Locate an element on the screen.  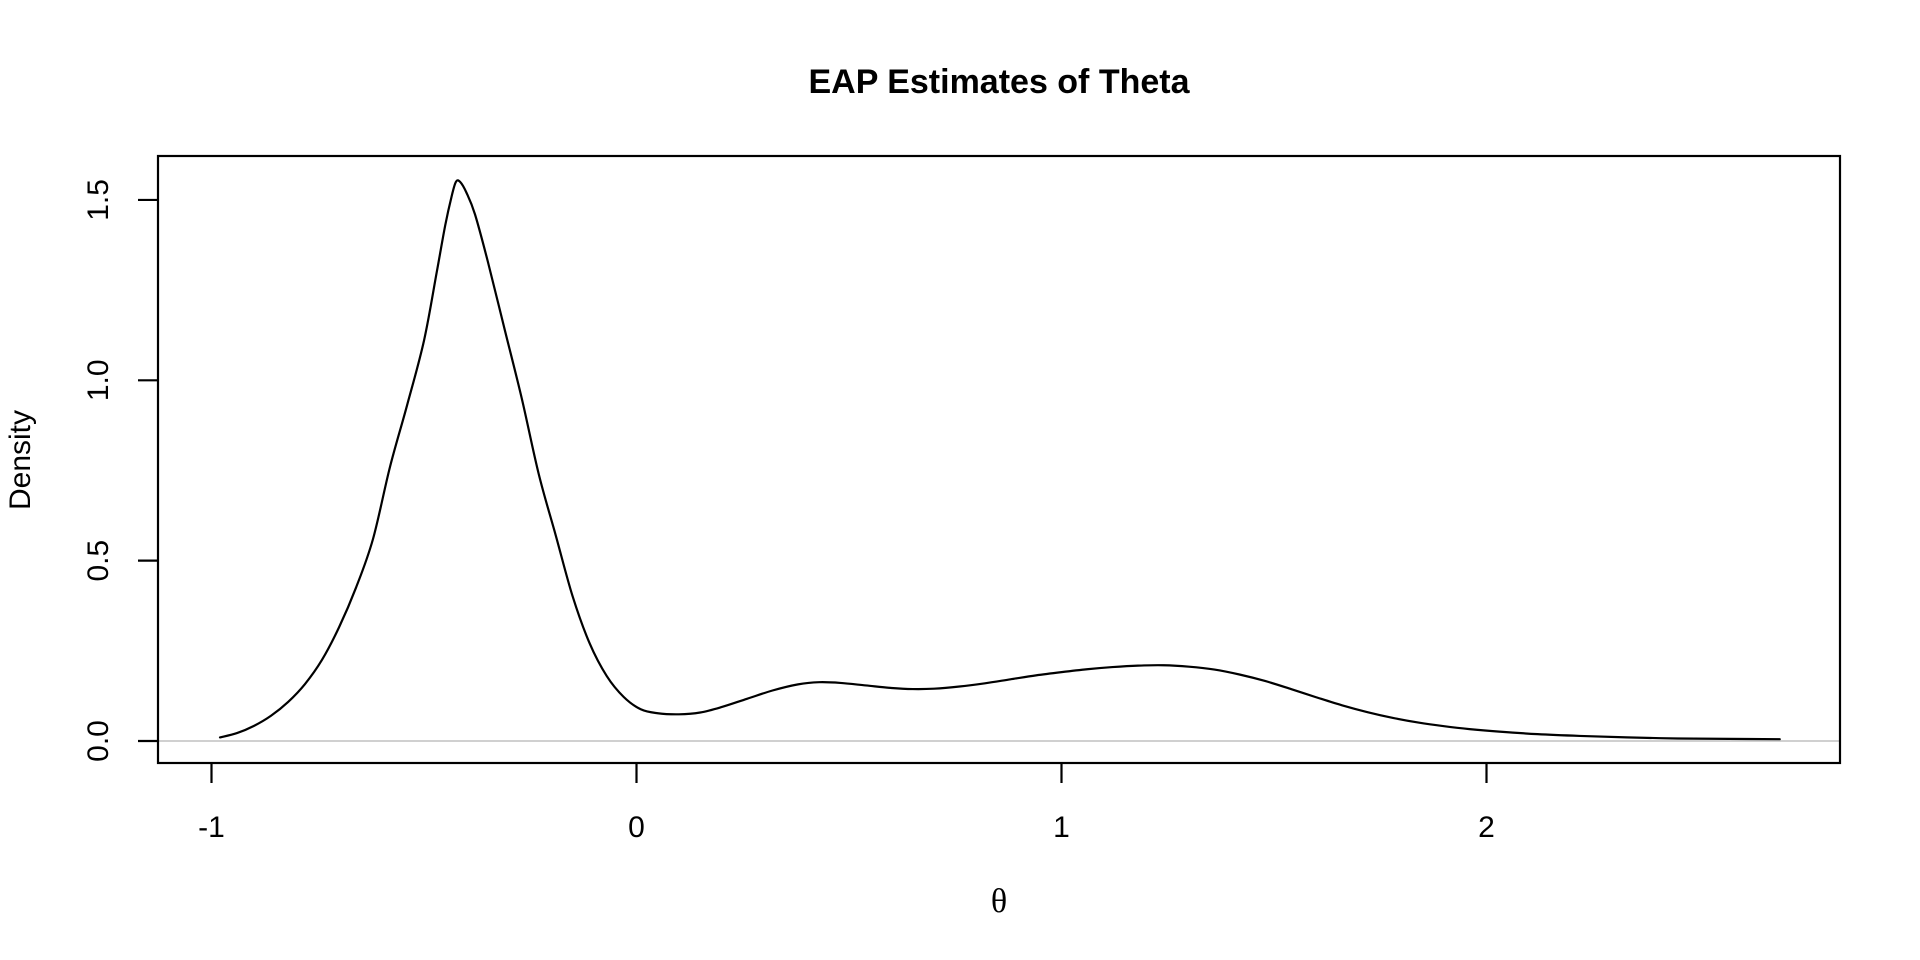
x-tick-label: 2 is located at coordinates (1486, 827).